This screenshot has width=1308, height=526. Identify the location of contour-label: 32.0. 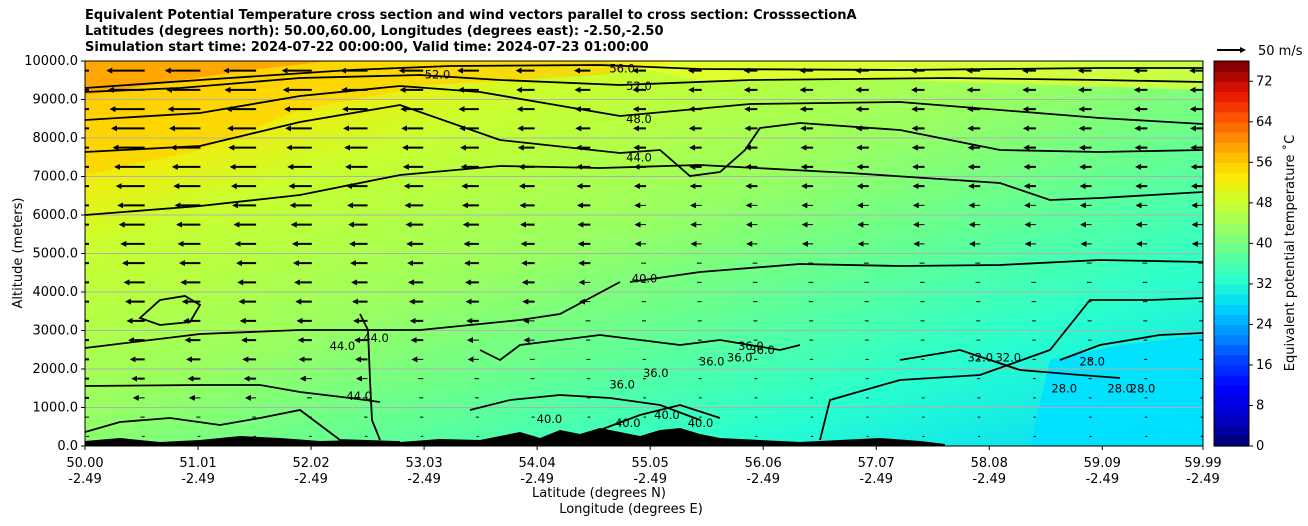
(1008, 357).